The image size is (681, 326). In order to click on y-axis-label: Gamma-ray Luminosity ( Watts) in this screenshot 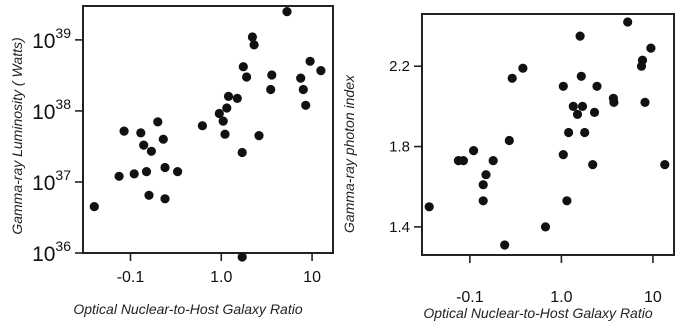, I will do `click(17, 135)`.